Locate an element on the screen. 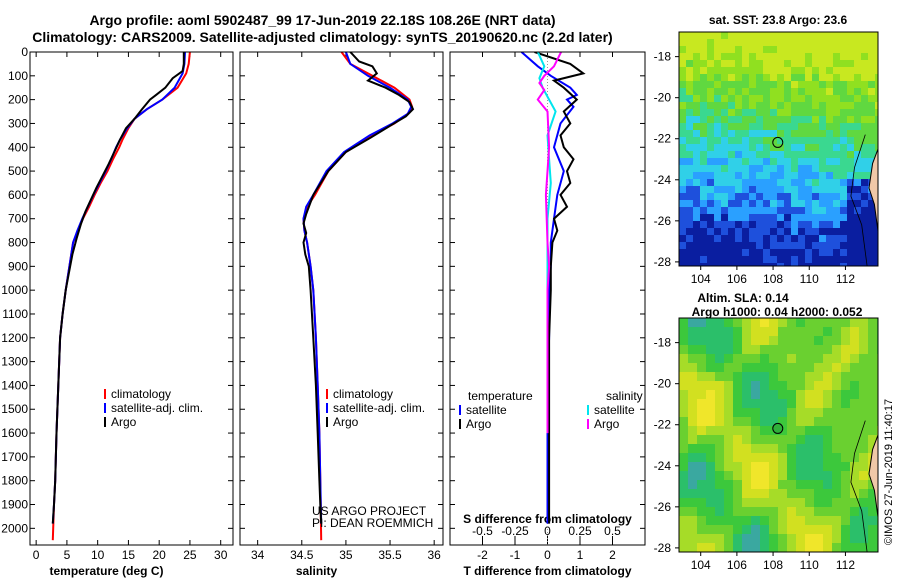  top-tick-label: -0.5 is located at coordinates (482, 531).